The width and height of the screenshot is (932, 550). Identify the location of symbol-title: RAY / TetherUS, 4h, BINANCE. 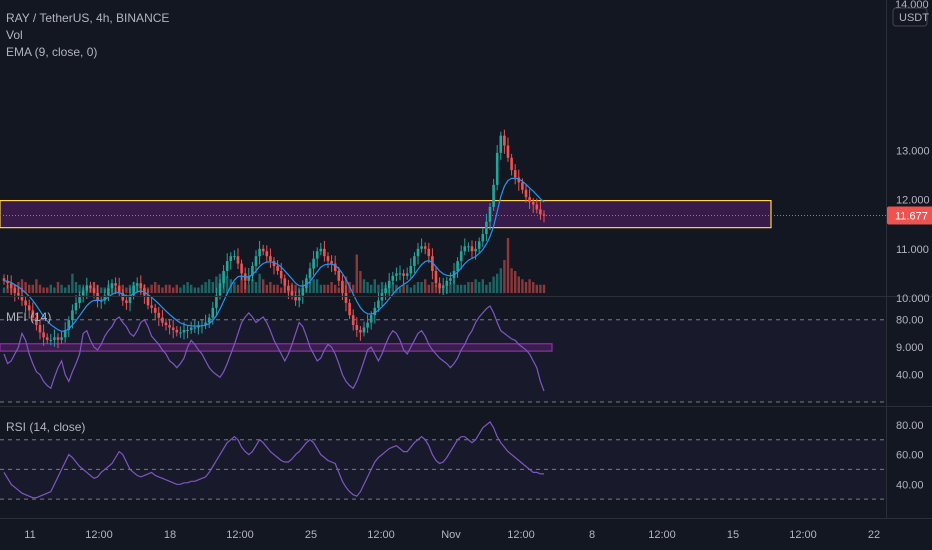
(88, 18).